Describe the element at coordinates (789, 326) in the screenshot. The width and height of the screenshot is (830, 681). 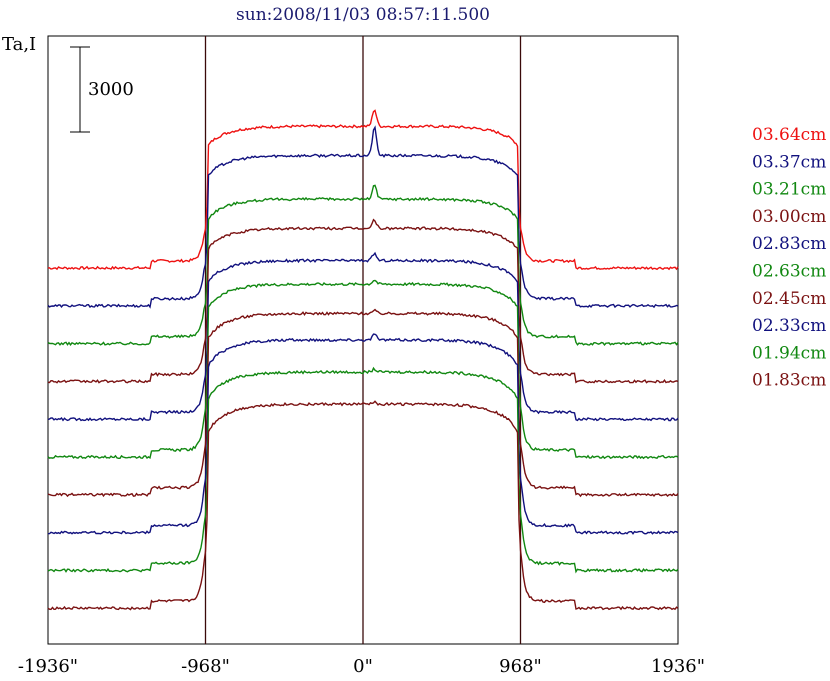
I see `legend-item: 02.33cm` at that location.